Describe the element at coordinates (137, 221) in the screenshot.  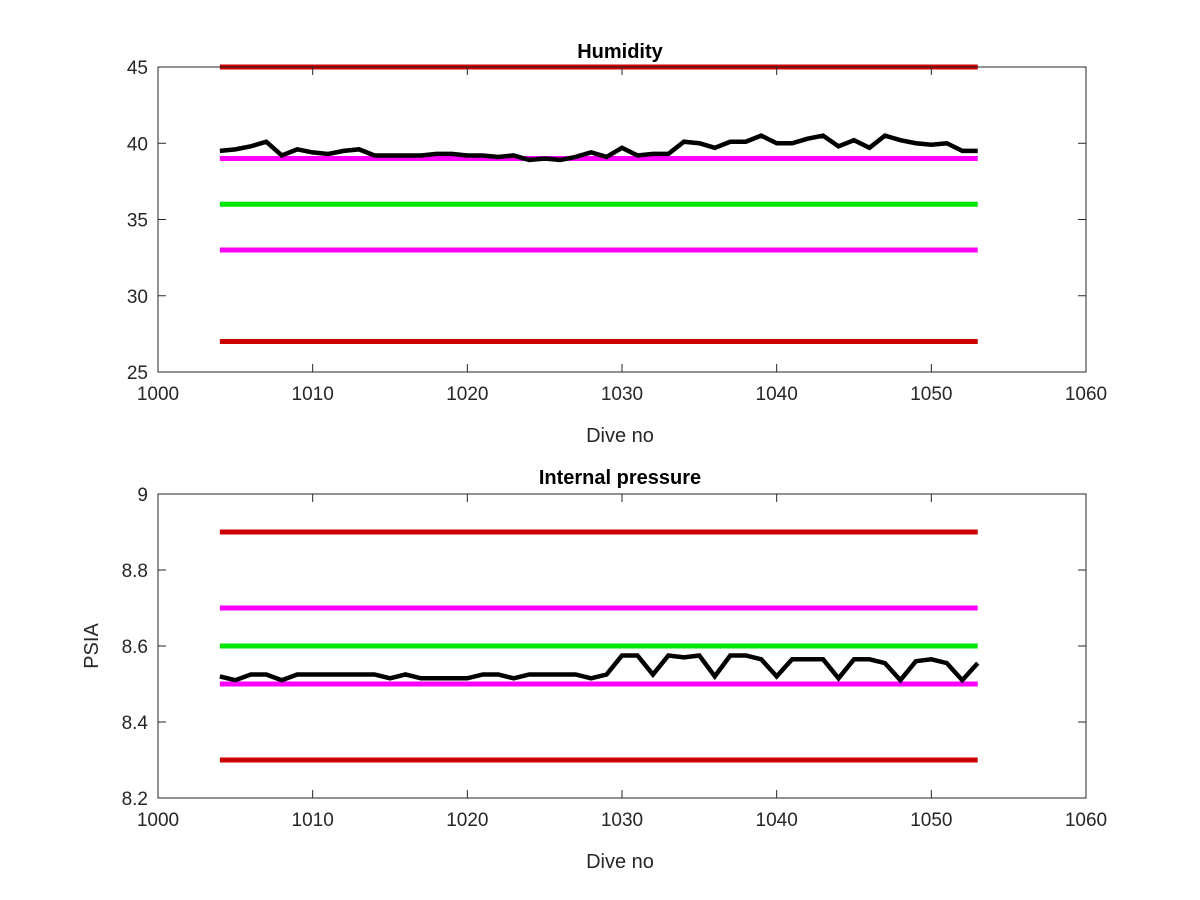
I see `humidity-ytick-label-2: 35` at that location.